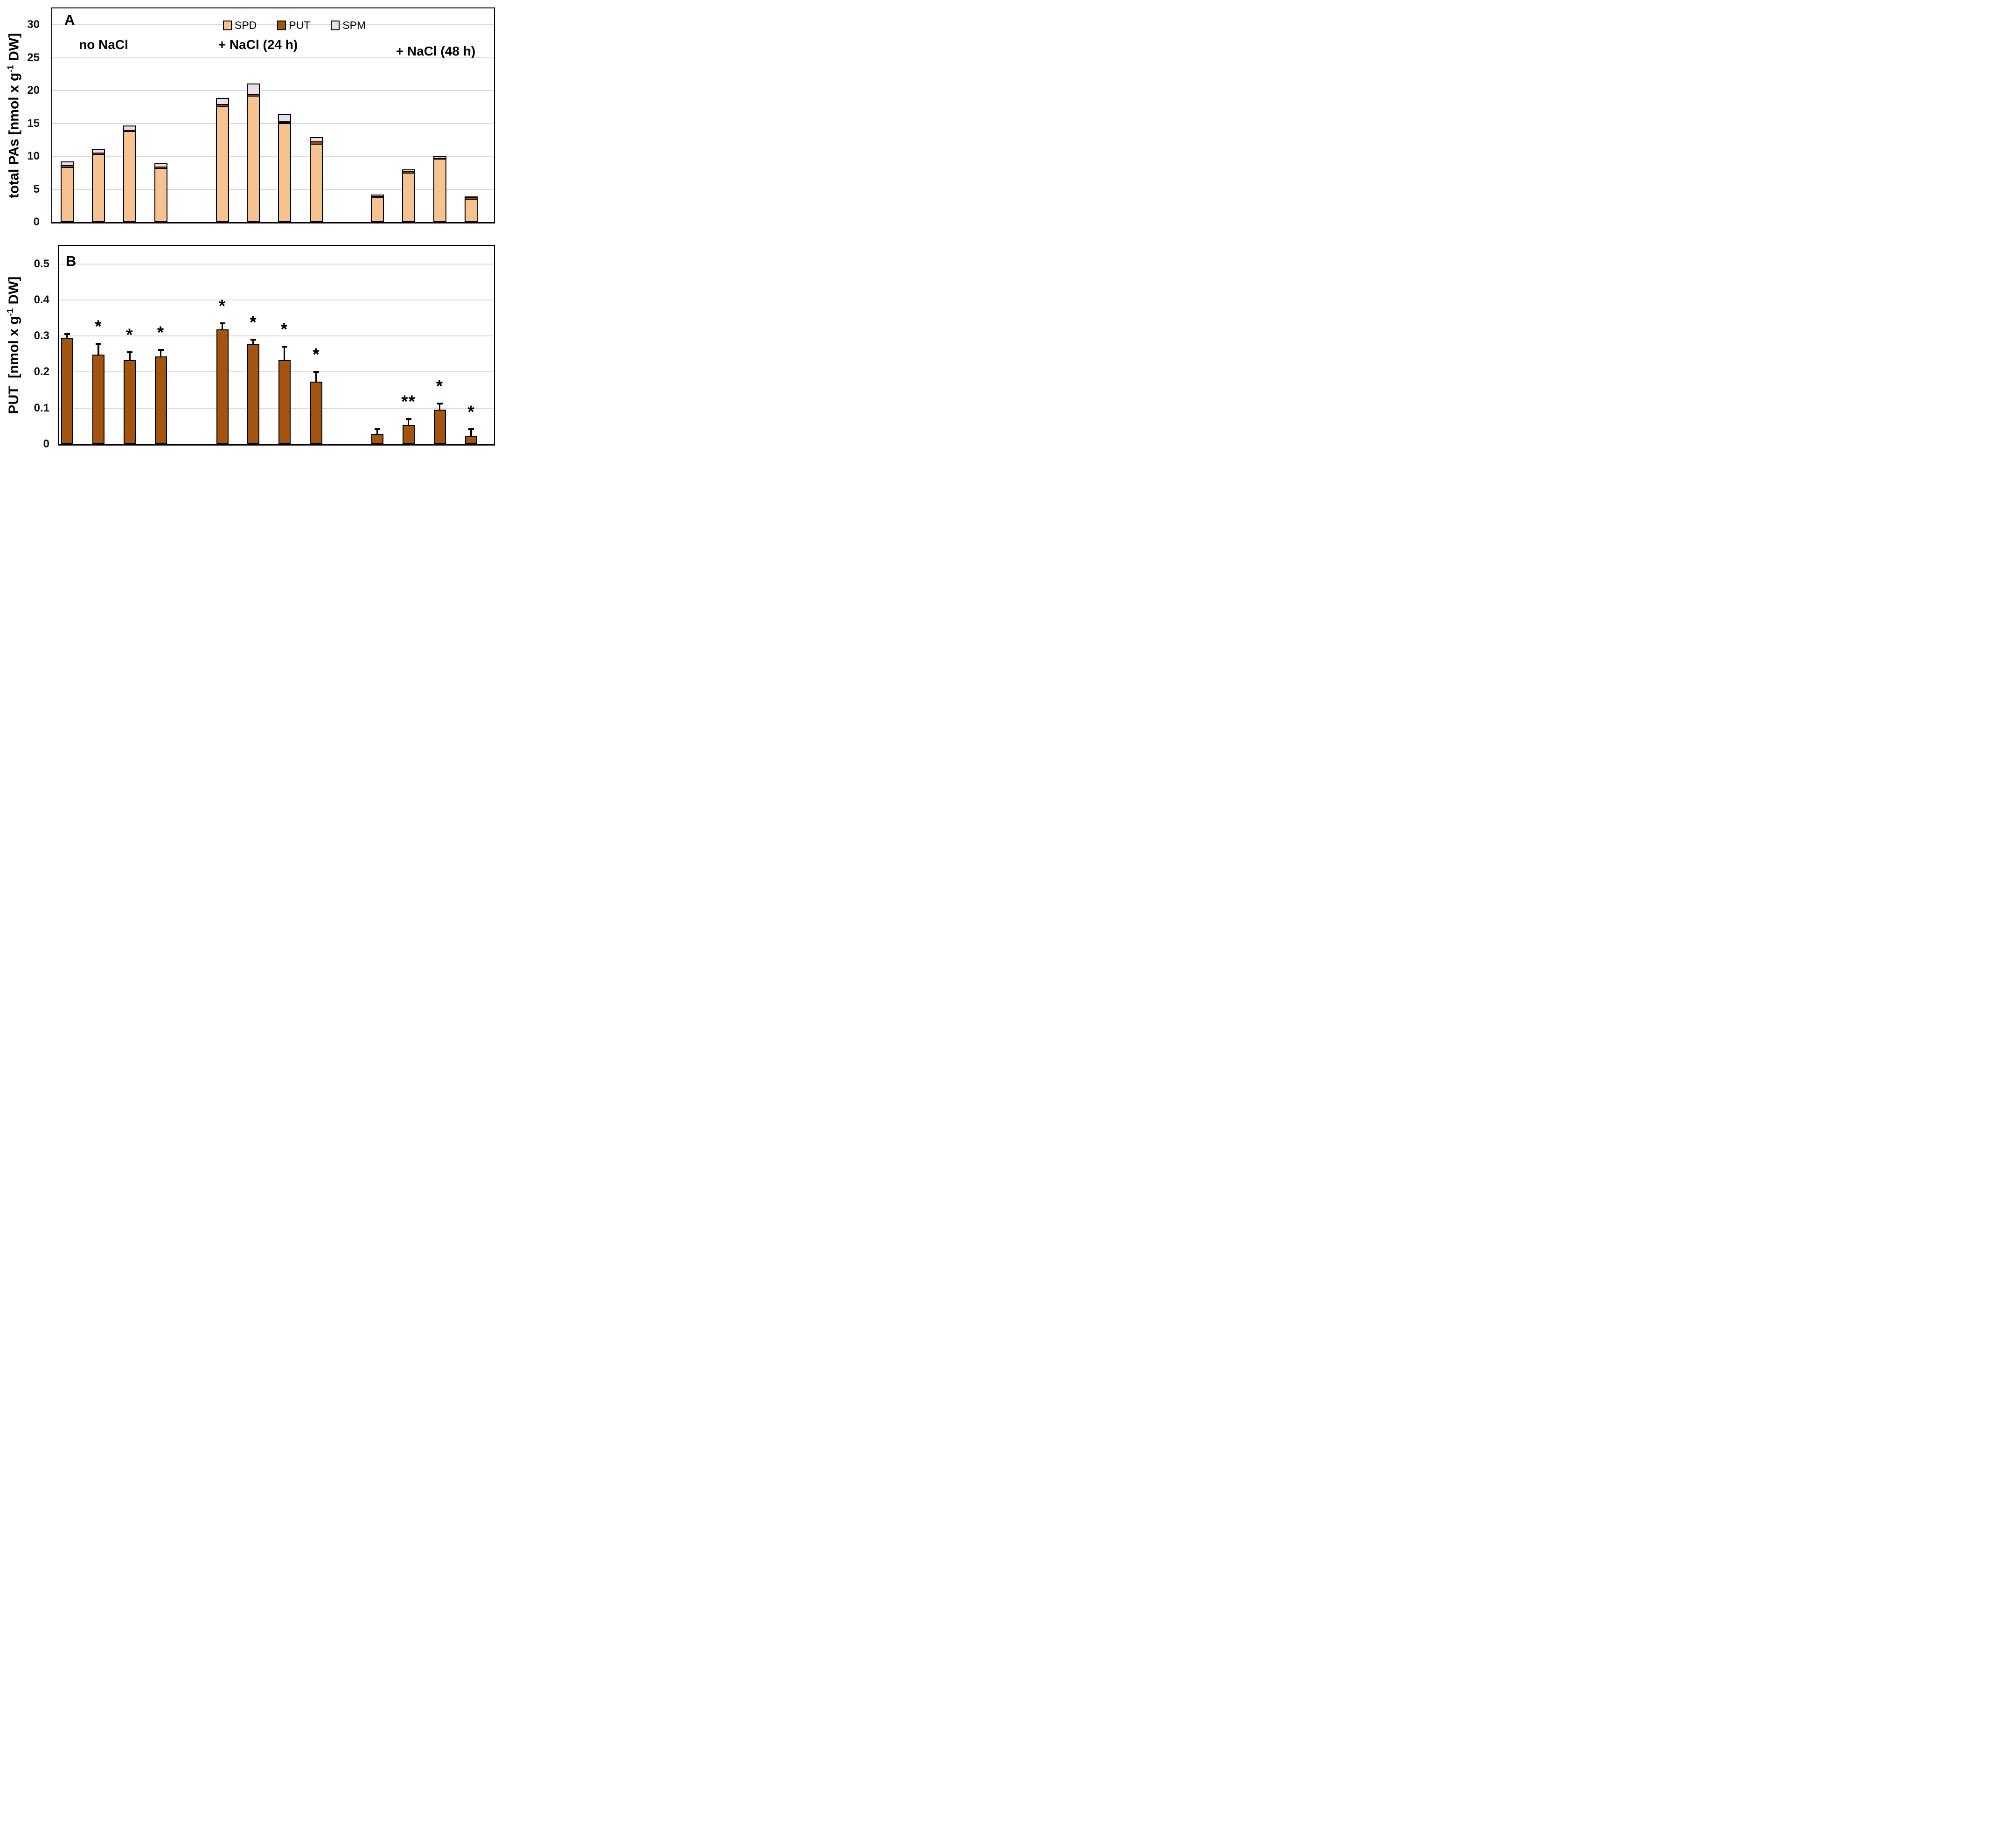  Describe the element at coordinates (284, 329) in the screenshot. I see `significance-marker-7: *` at that location.